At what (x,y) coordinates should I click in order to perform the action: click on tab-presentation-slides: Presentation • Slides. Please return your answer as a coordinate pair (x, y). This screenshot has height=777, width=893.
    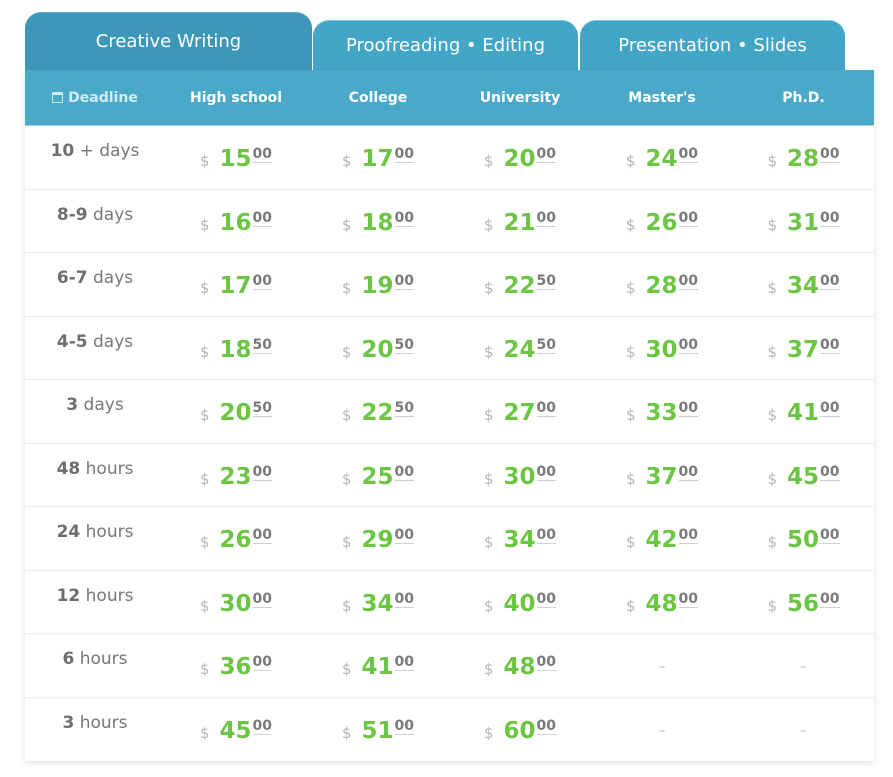
    Looking at the image, I should click on (712, 46).